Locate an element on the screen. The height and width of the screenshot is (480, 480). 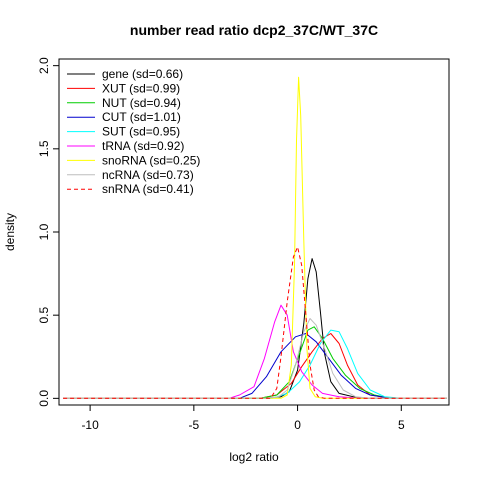
legend-label-4: SUT (sd=0.95) is located at coordinates (141, 132).